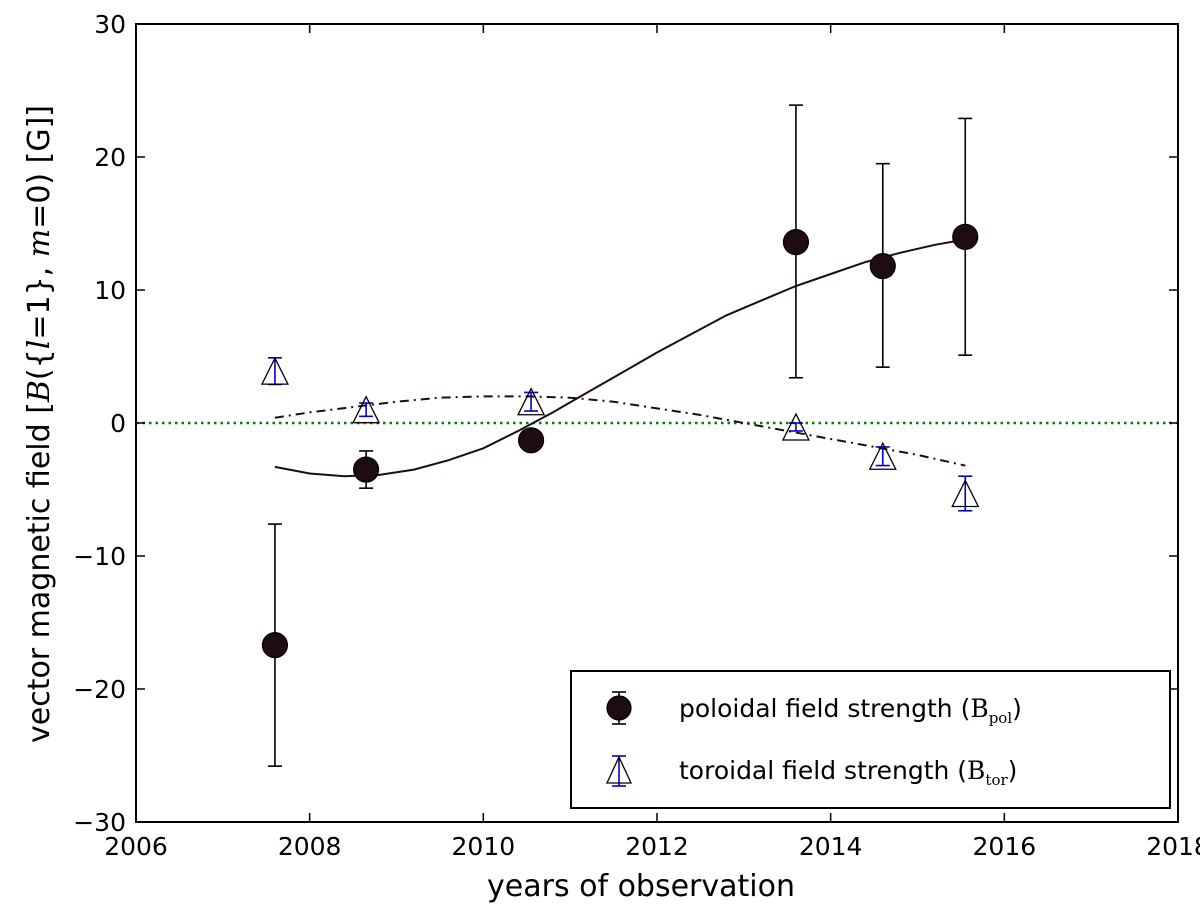 Image resolution: width=1200 pixels, height=919 pixels. What do you see at coordinates (996, 780) in the screenshot?
I see `legend-toroidal-subscript: tor` at bounding box center [996, 780].